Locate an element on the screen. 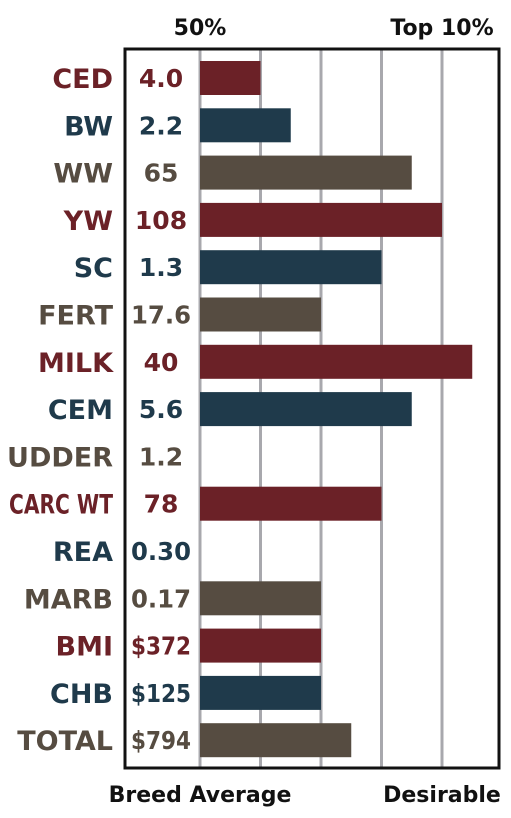 The width and height of the screenshot is (511, 818). value-label-milk: 40 is located at coordinates (161, 362).